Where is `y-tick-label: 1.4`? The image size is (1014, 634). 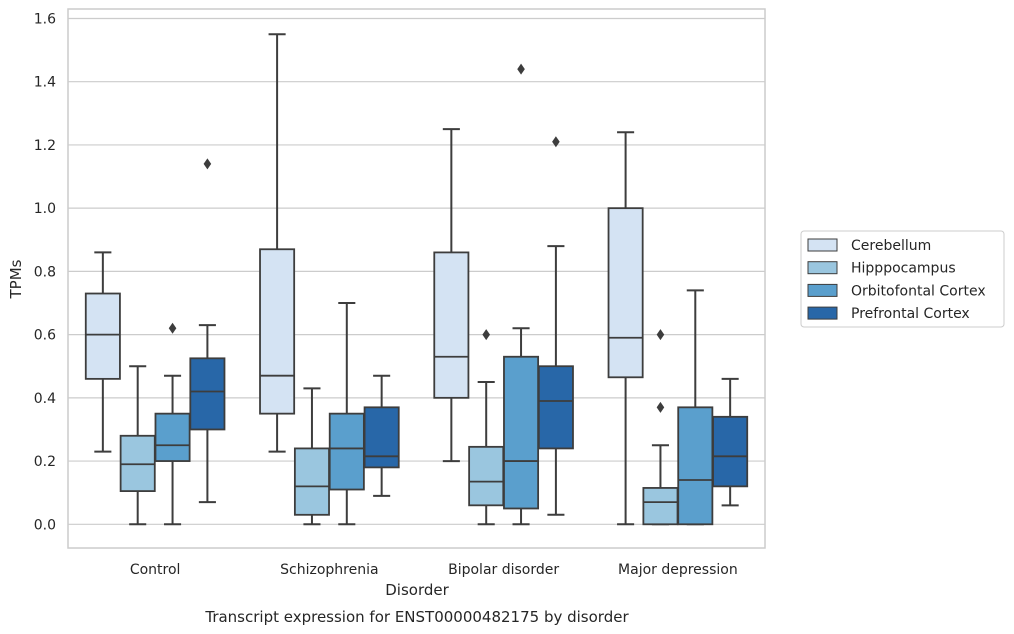 y-tick-label: 1.4 is located at coordinates (45, 83).